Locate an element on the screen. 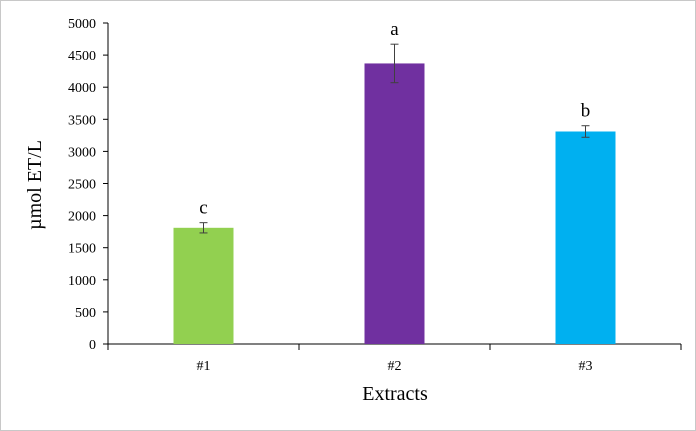 The height and width of the screenshot is (431, 696). y-tick-label: 500 is located at coordinates (85, 313).